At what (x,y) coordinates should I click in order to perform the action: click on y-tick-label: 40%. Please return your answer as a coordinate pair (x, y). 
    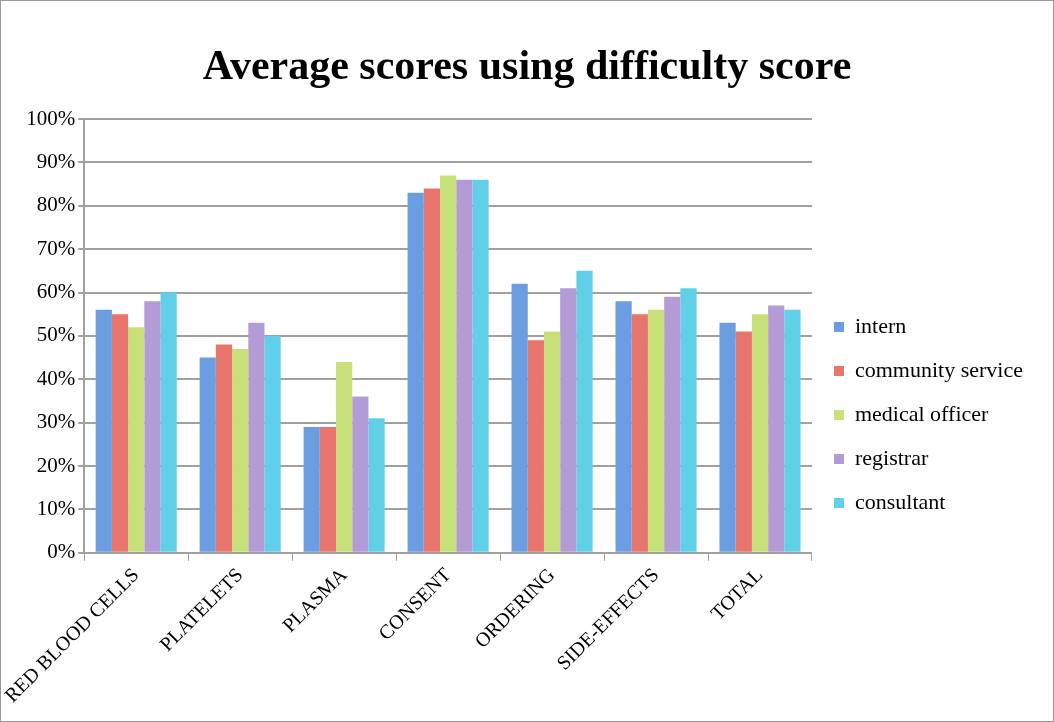
    Looking at the image, I should click on (56, 377).